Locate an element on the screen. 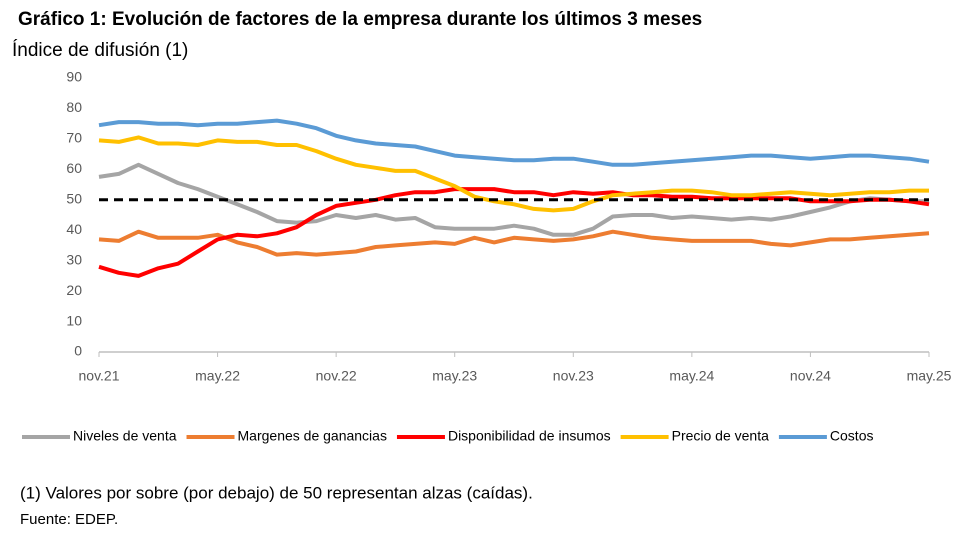 The height and width of the screenshot is (535, 979). y-tick-label: 90 is located at coordinates (74, 77).